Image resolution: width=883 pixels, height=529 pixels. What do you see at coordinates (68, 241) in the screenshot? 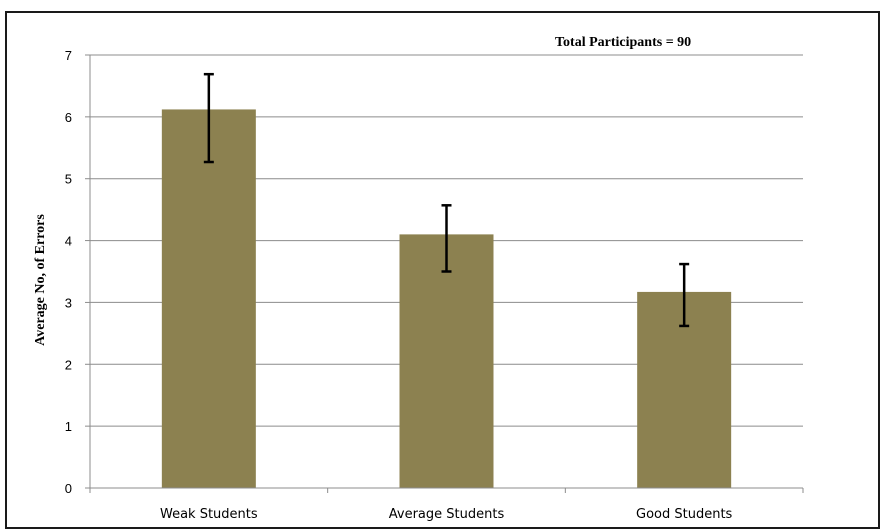
I see `y-tick-label: 4` at bounding box center [68, 241].